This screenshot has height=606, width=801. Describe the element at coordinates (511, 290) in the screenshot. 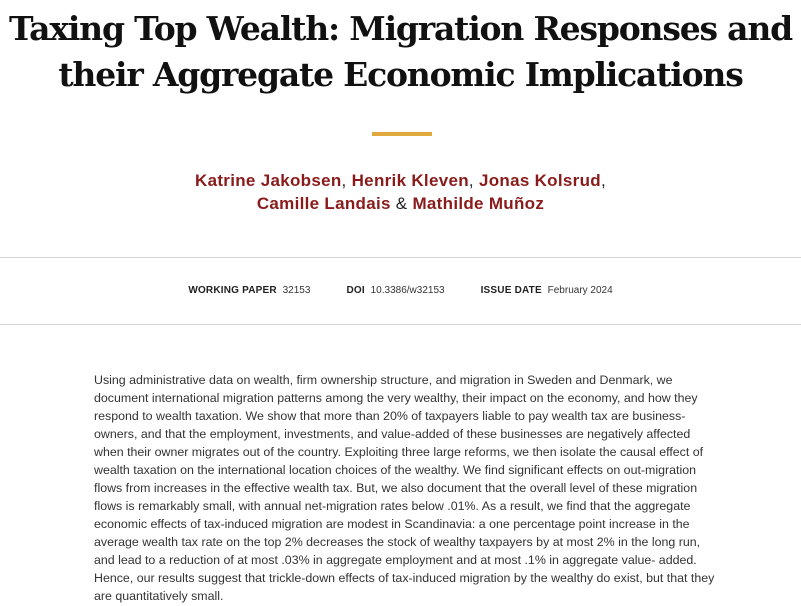

I see `issue-date-label: ISSUE DATE` at that location.